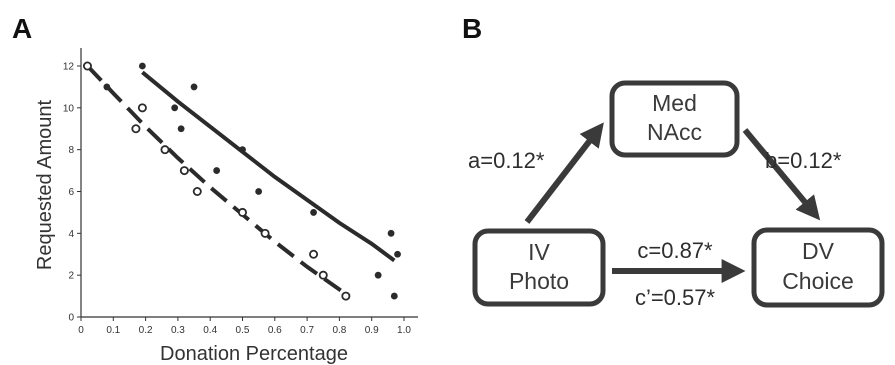 This screenshot has height=365, width=895. Describe the element at coordinates (22, 28) in the screenshot. I see `panel-a-label: A` at that location.